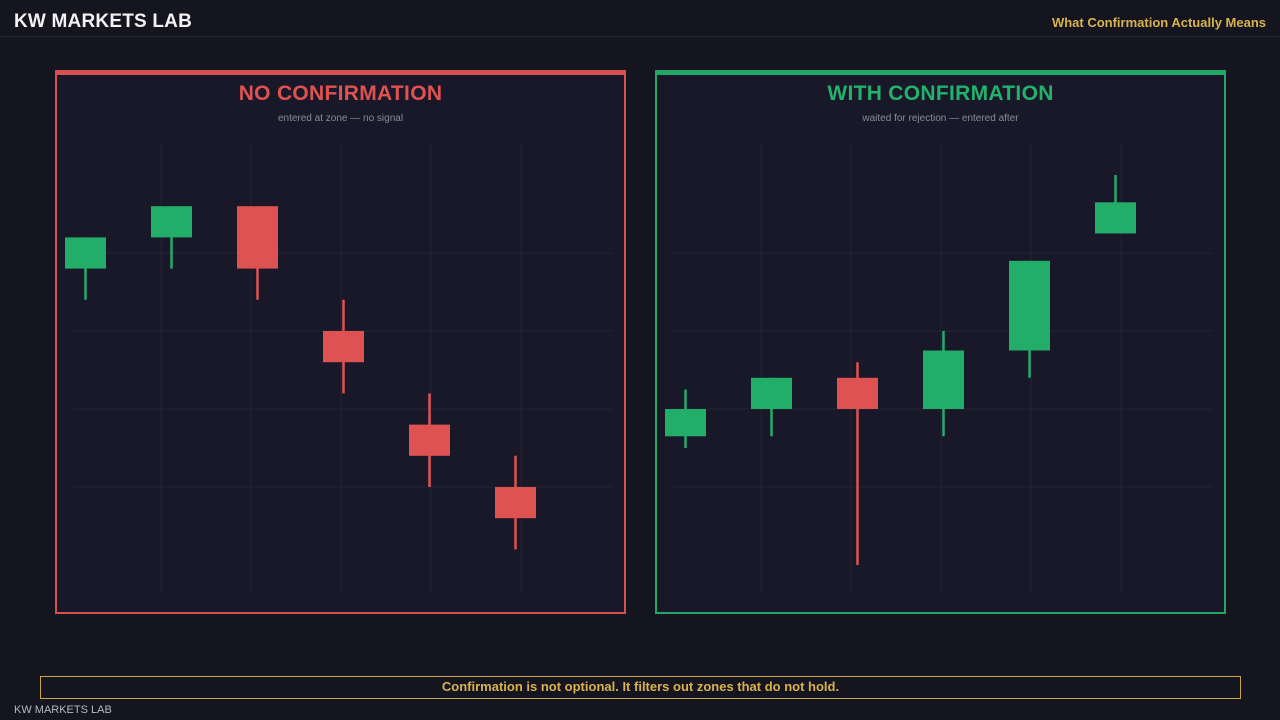 This screenshot has width=1280, height=720. Describe the element at coordinates (103, 21) in the screenshot. I see `brand-title: KW MARKETS LAB` at that location.